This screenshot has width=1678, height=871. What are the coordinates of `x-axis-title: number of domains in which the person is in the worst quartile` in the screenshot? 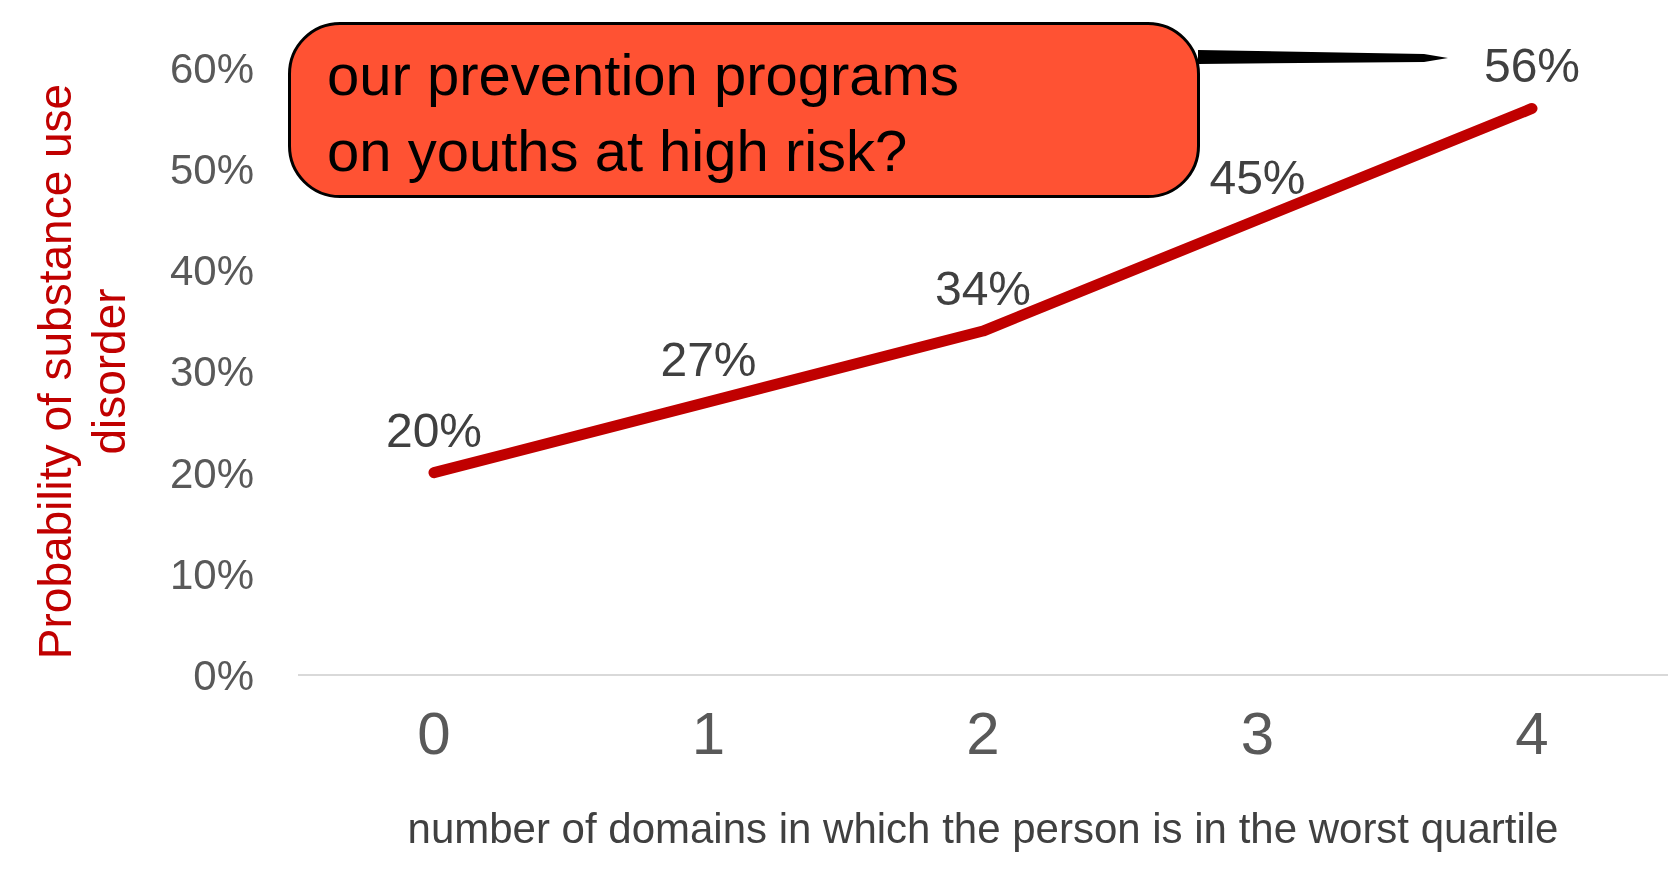 It's located at (983, 828).